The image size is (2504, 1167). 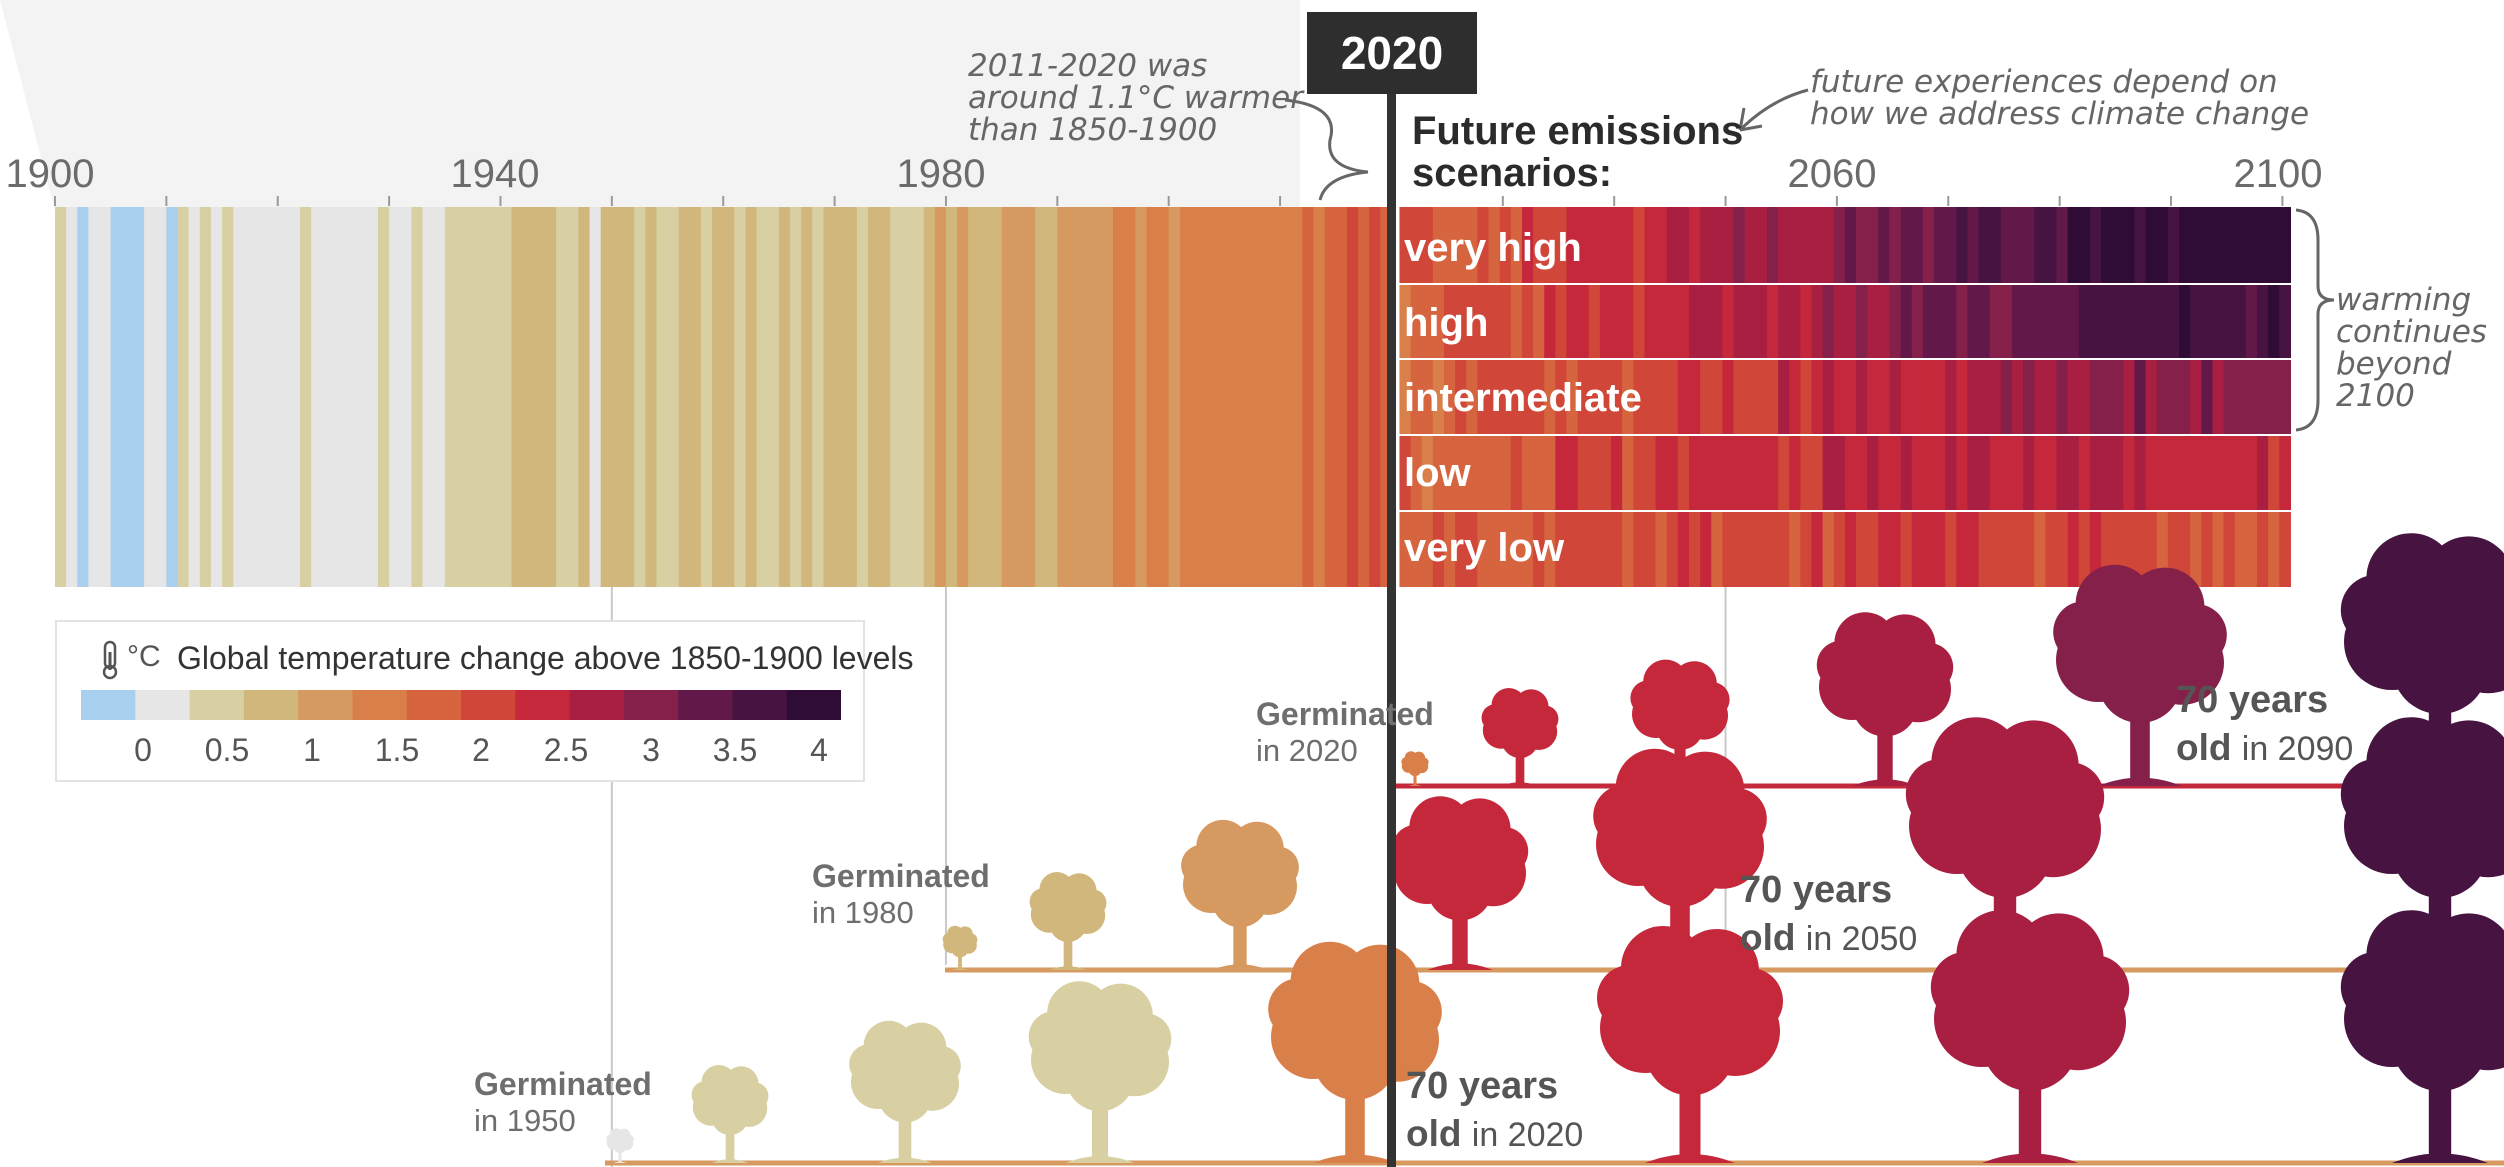 I want to click on legend-tick: 0, so click(x=143, y=750).